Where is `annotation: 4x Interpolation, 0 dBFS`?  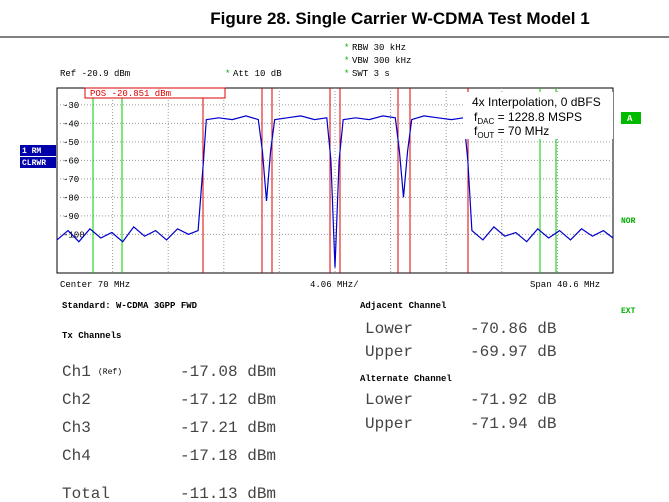
annotation: 4x Interpolation, 0 dBFS is located at coordinates (536, 102).